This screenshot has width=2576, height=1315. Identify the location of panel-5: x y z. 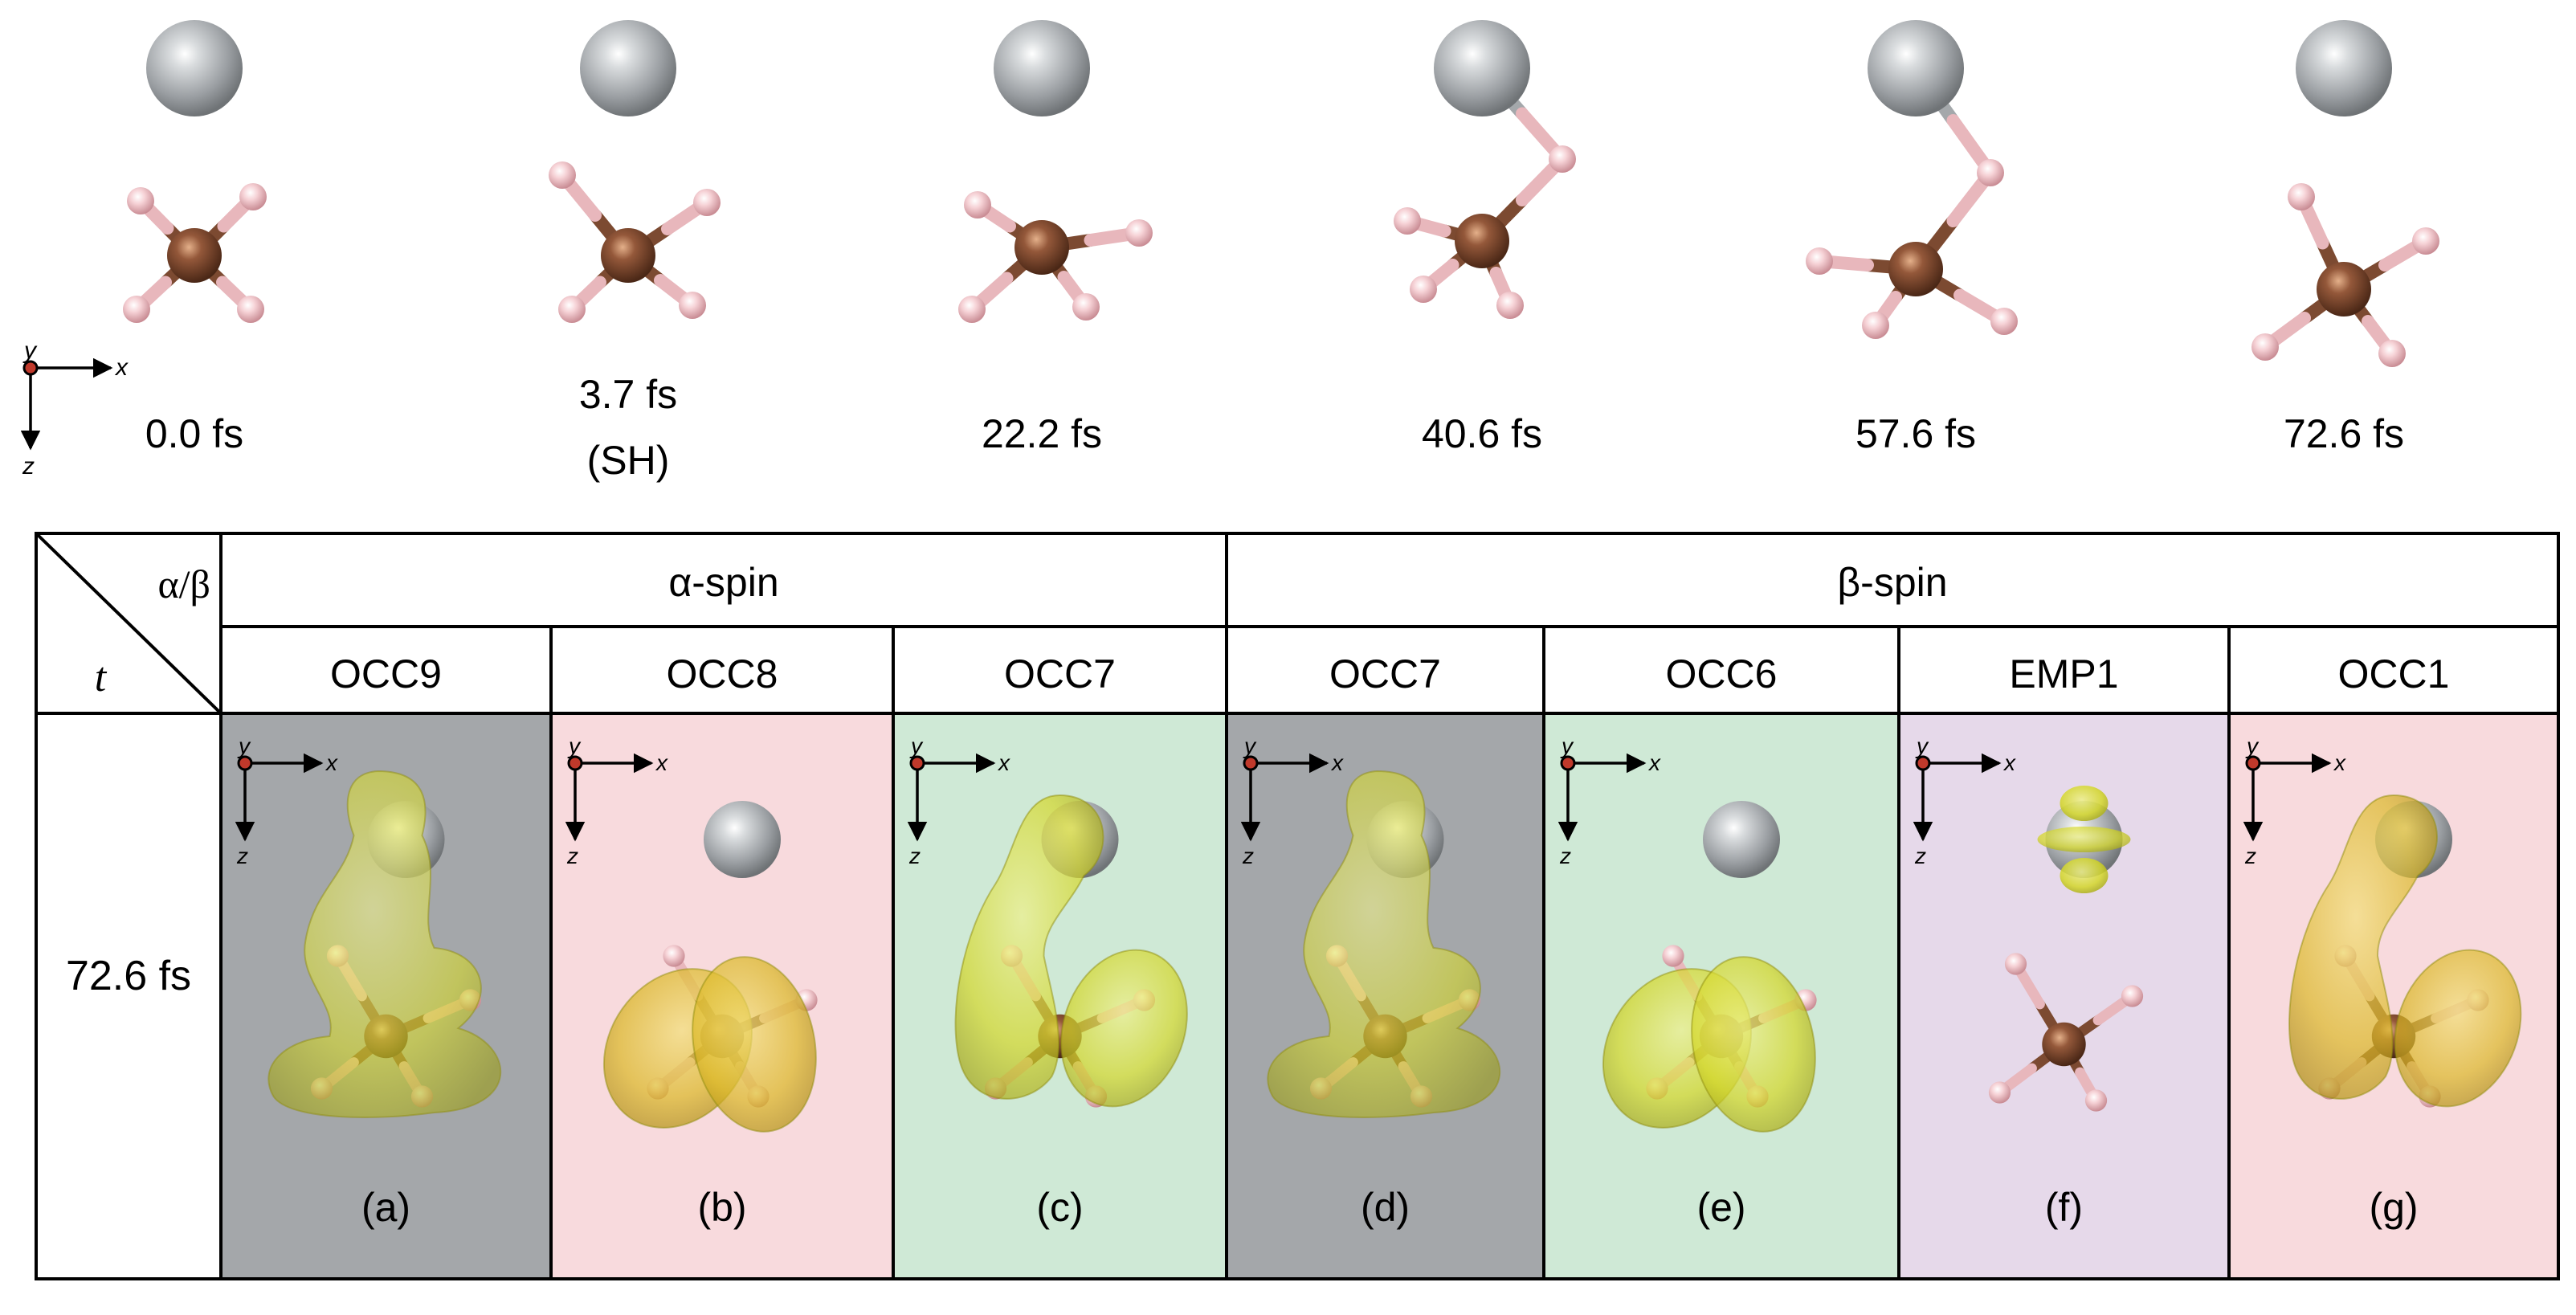
(2028, 922).